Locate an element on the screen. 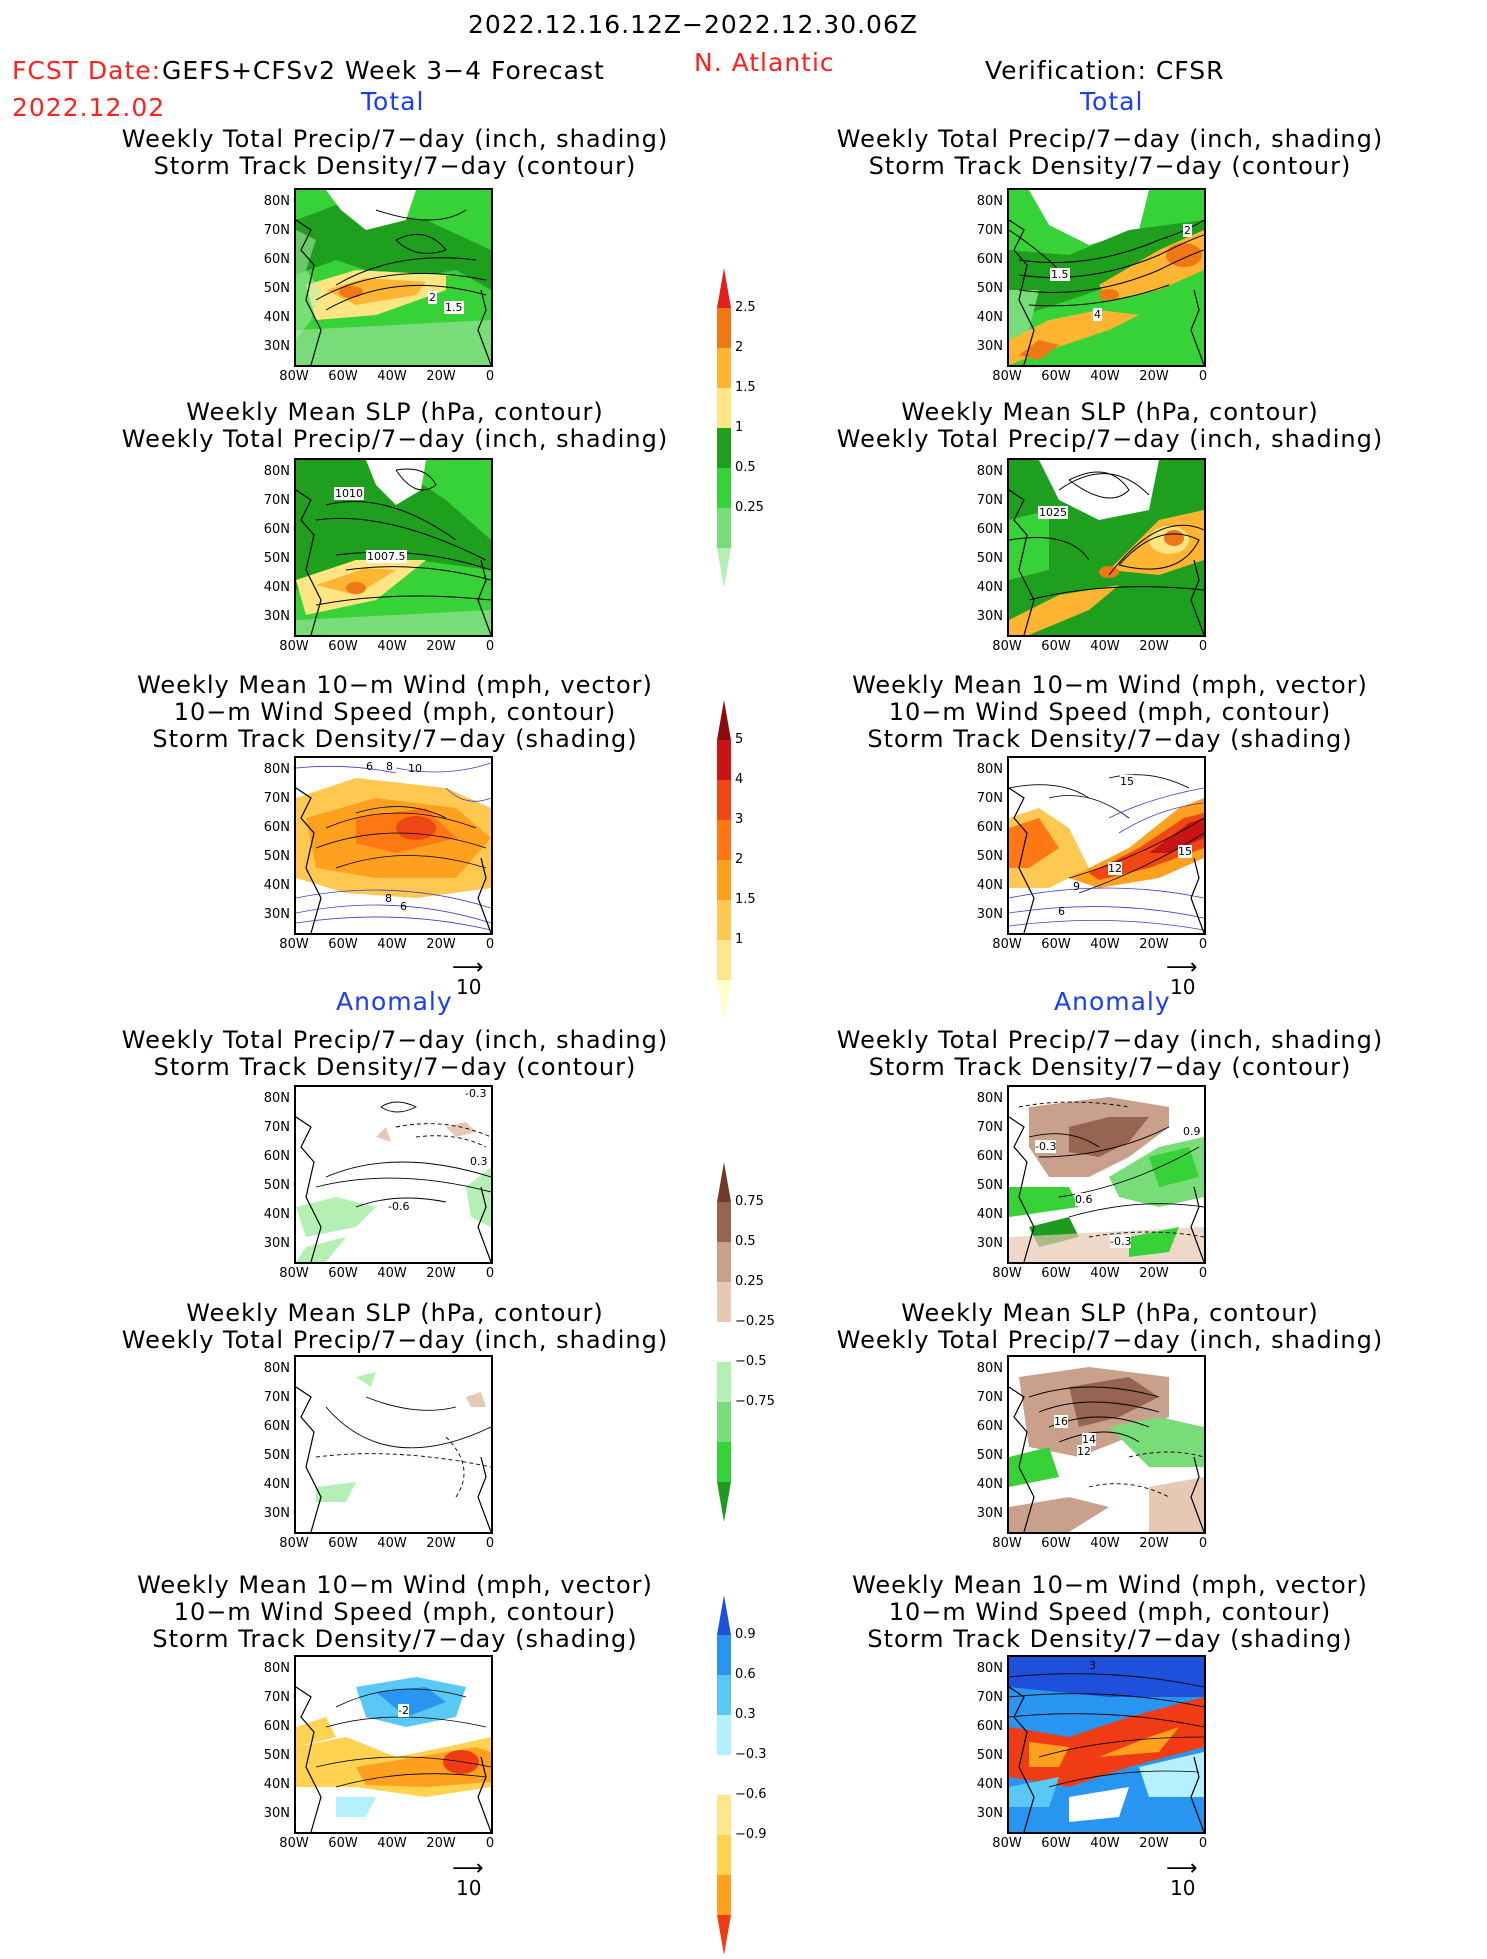 The image size is (1487, 1959). colorbar-tick-label: −0.9 is located at coordinates (751, 1834).